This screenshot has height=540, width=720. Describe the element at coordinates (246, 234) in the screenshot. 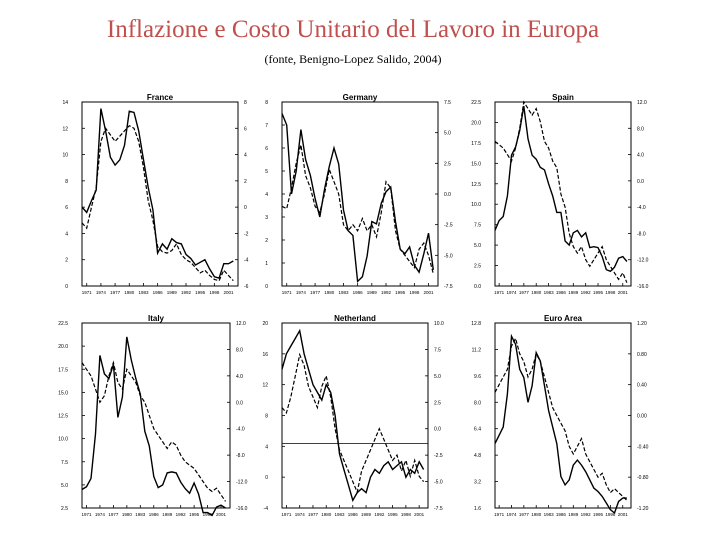

I see `panel-1-ytick-right-label: -2` at that location.